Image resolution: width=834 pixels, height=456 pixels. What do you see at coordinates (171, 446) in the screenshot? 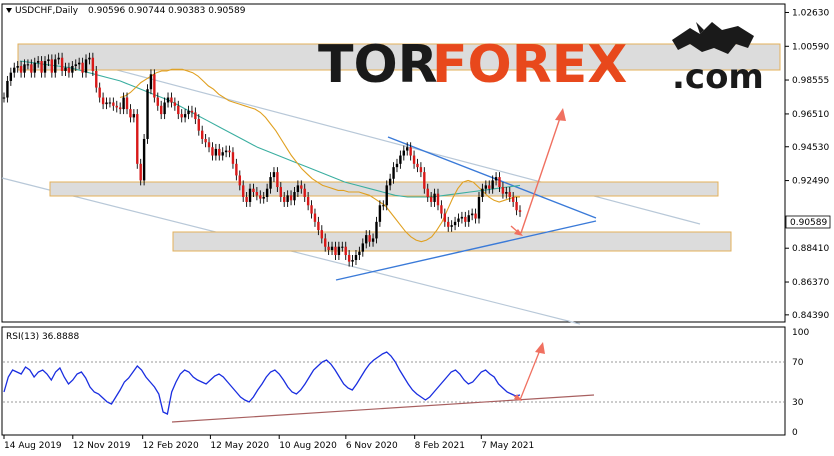
I see `time-tick-label: 12 Feb 2020` at bounding box center [171, 446].